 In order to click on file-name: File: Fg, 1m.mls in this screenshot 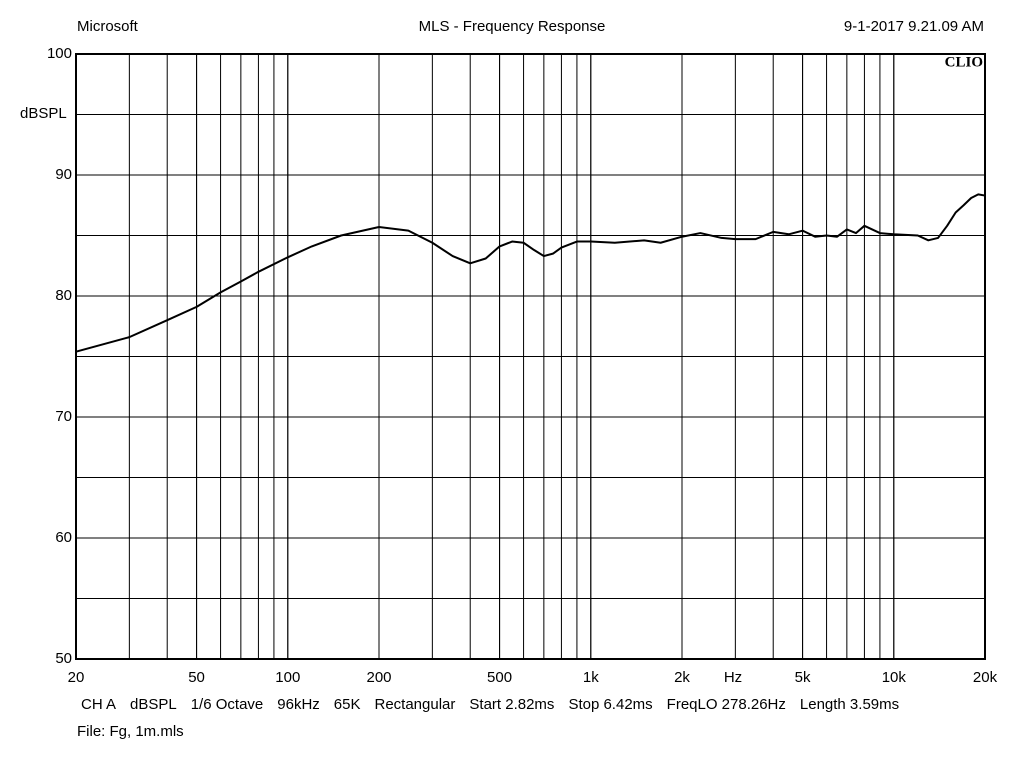, I will do `click(130, 731)`.